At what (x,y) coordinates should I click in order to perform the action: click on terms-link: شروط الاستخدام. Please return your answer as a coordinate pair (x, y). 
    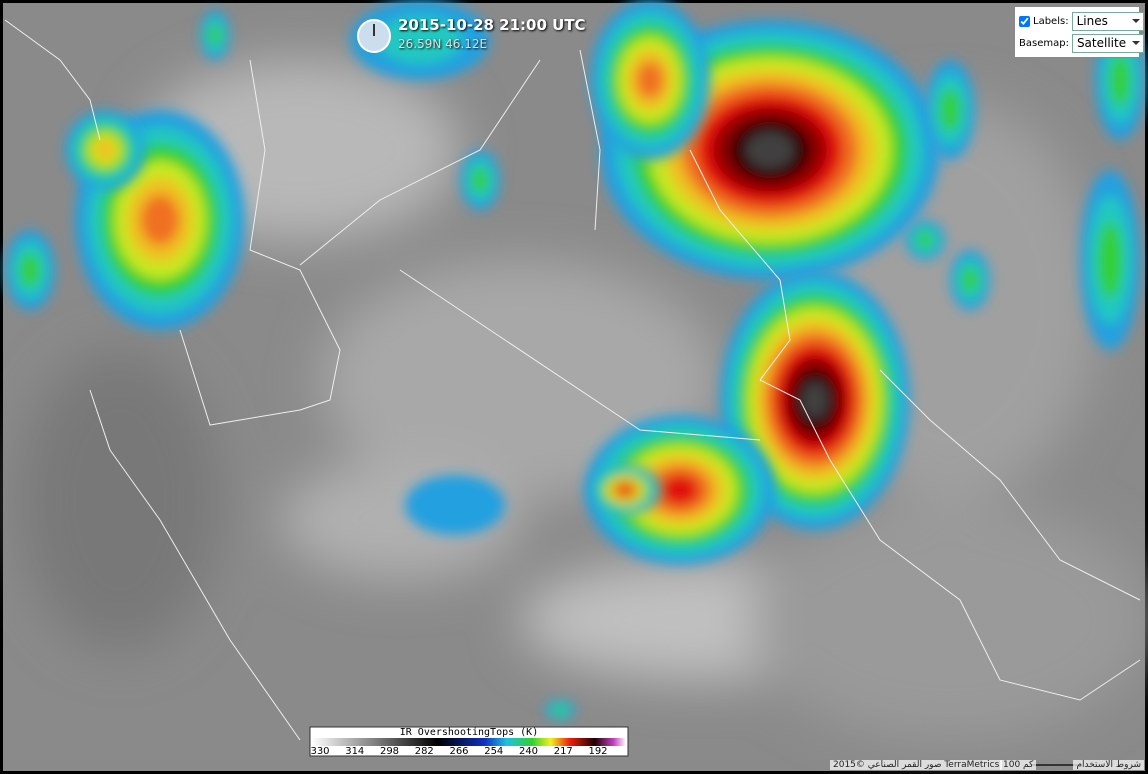
    Looking at the image, I should click on (1108, 765).